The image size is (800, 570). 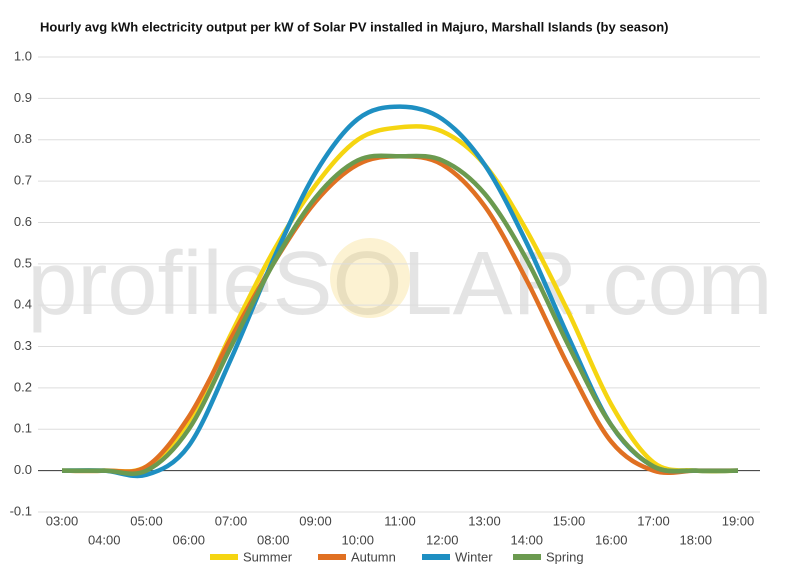 What do you see at coordinates (23, 55) in the screenshot?
I see `y-tick-label: 1.0` at bounding box center [23, 55].